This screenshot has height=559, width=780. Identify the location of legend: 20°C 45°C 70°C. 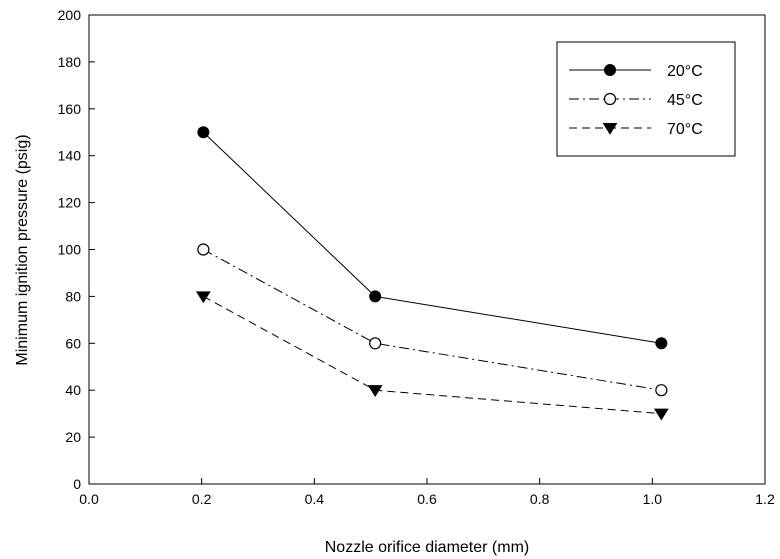
(646, 99).